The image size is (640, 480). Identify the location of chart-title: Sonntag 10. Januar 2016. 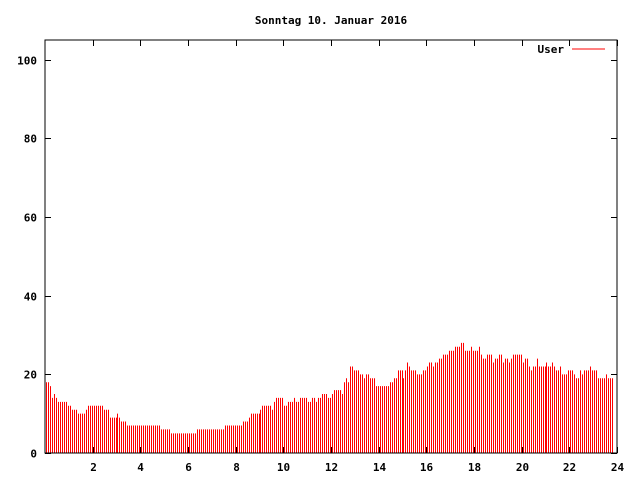
(331, 20).